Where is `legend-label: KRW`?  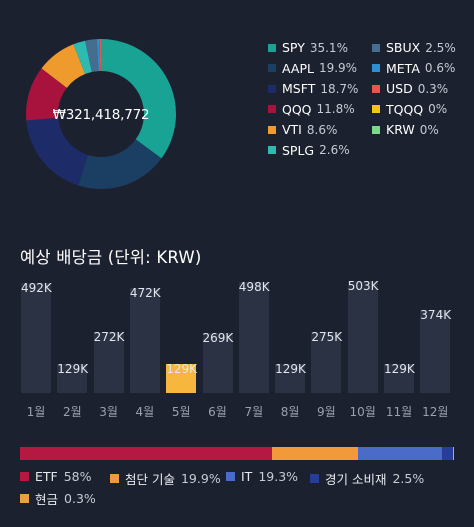 legend-label: KRW is located at coordinates (400, 129).